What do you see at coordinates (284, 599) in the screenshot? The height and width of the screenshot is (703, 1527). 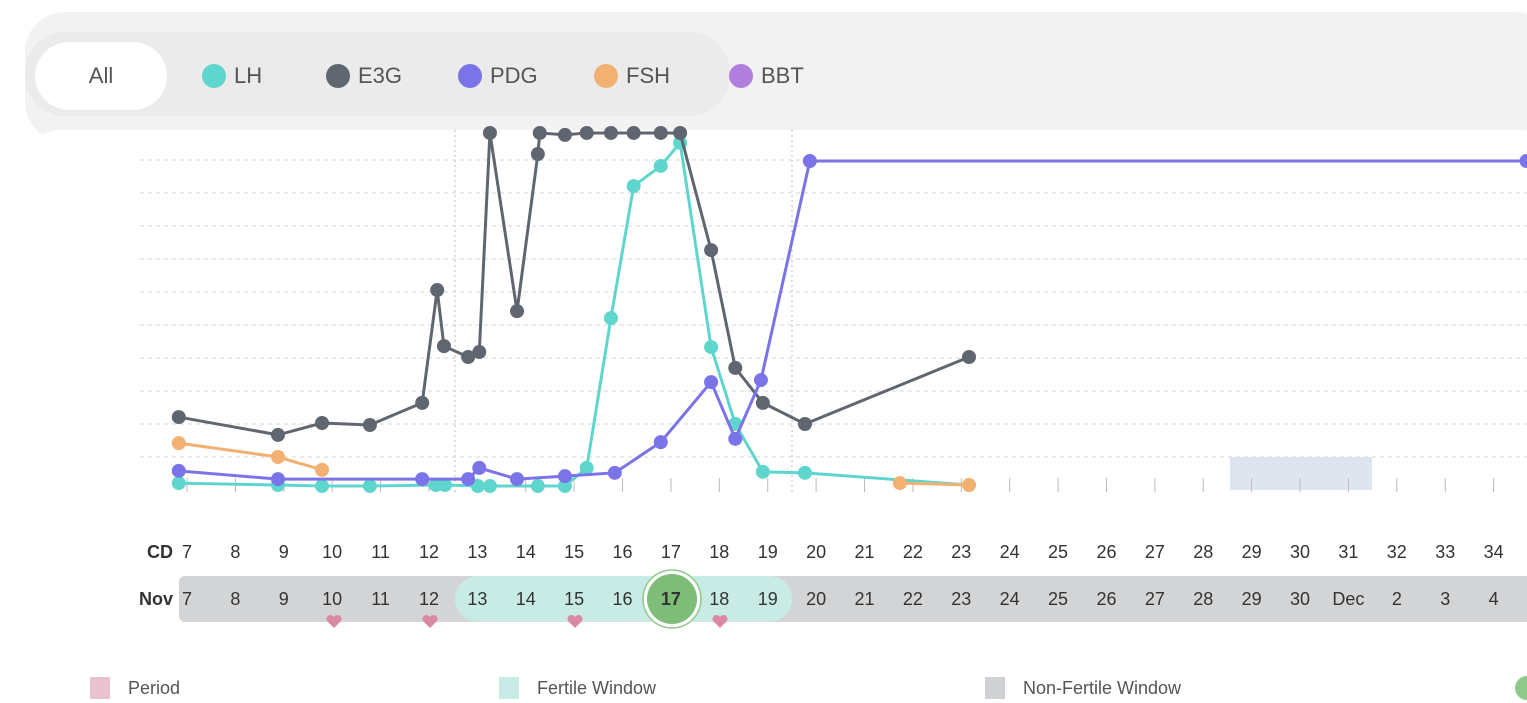 I see `date-tick-label: 9` at bounding box center [284, 599].